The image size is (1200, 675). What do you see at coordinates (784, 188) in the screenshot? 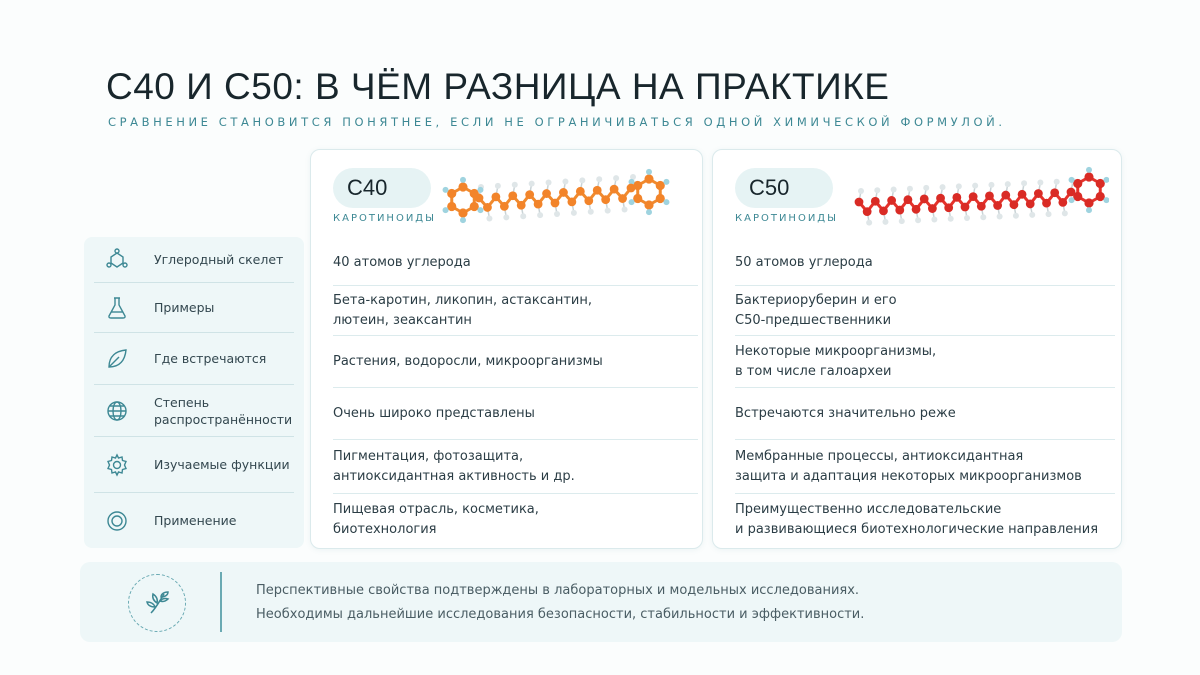
I see `c50-name-pill: С50` at bounding box center [784, 188].